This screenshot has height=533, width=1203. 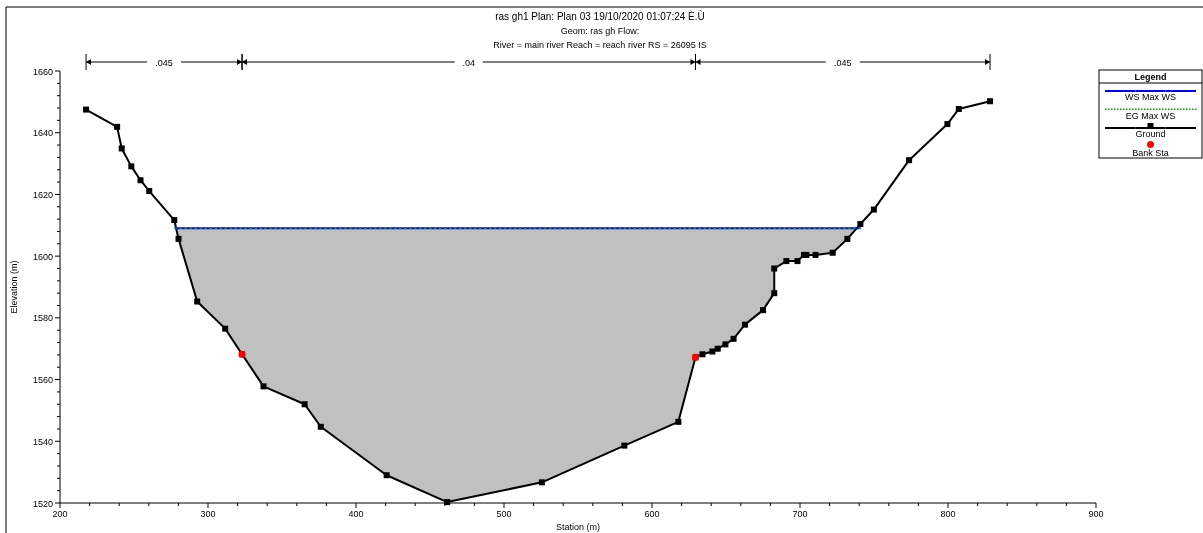 I want to click on x-tick-label: 300, so click(x=208, y=514).